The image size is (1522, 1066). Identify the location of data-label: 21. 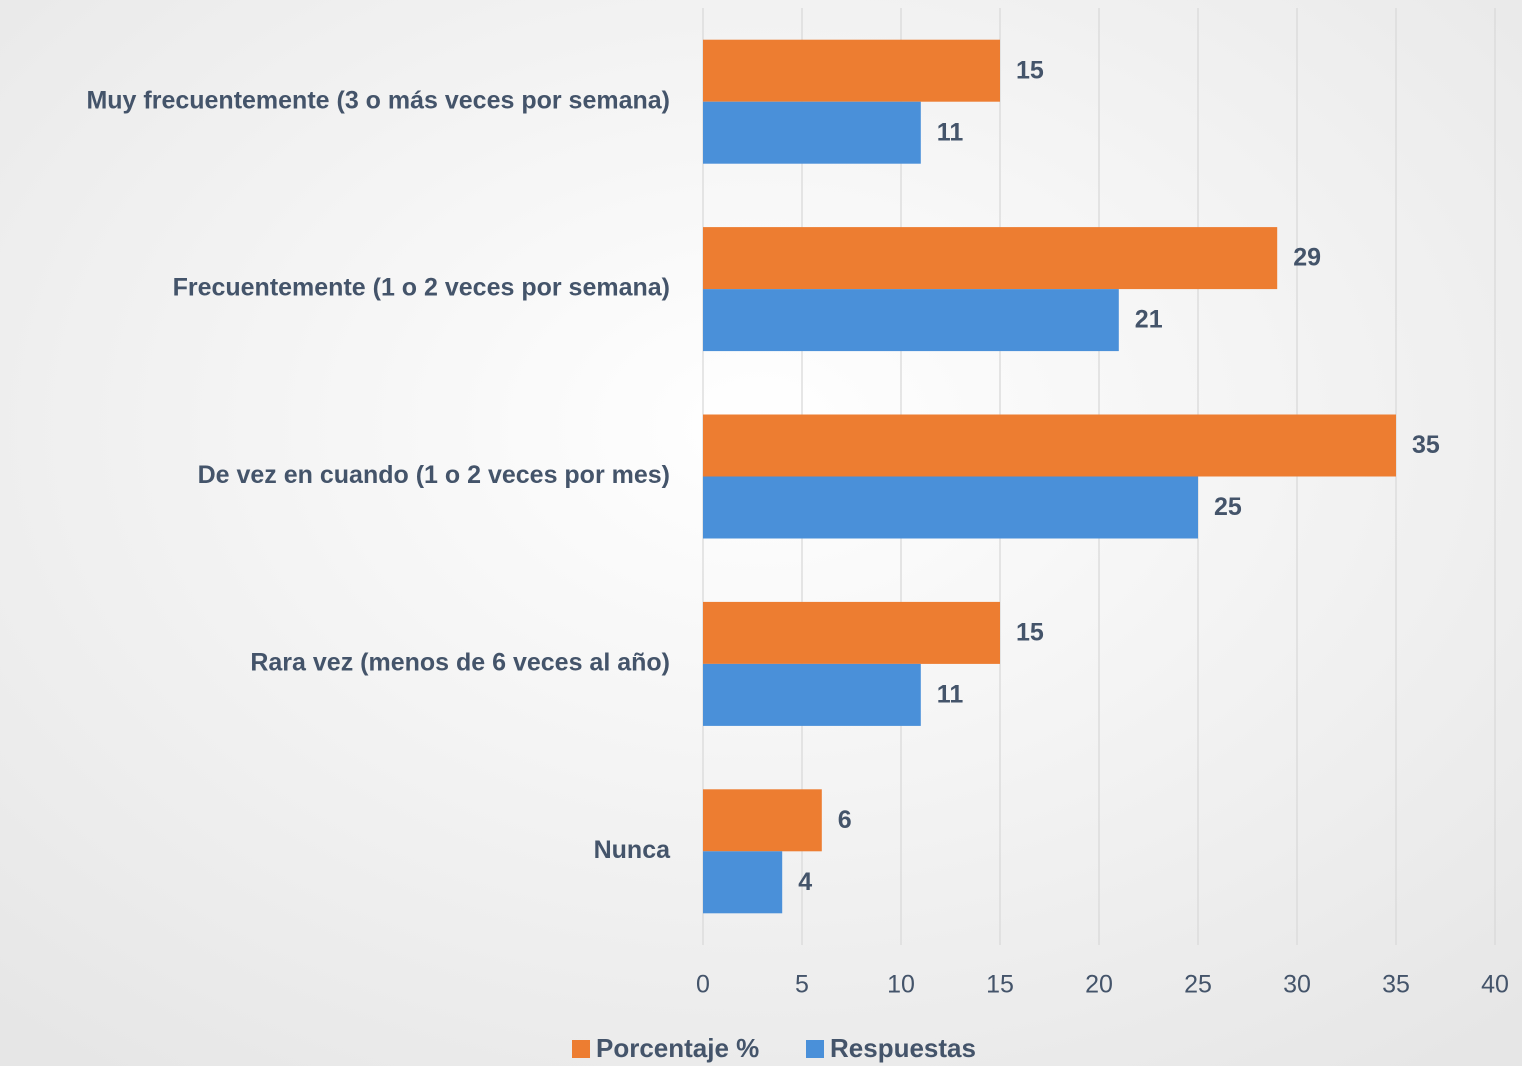
(1149, 320).